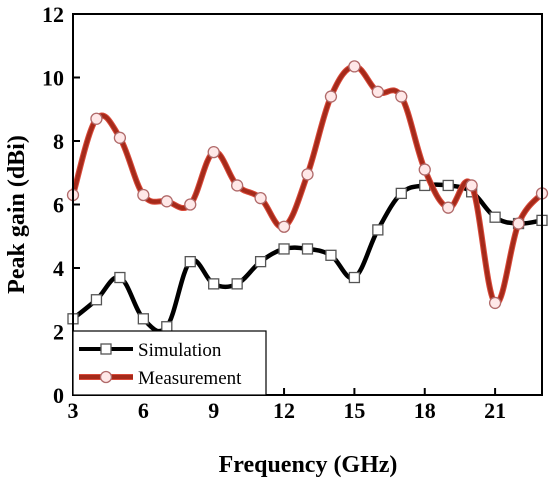 This screenshot has height=481, width=550. Describe the element at coordinates (58, 141) in the screenshot. I see `y-tick-label: 8` at that location.